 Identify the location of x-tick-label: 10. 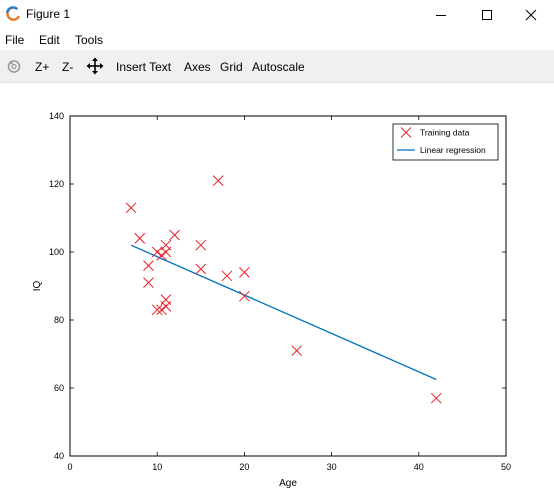
(157, 467).